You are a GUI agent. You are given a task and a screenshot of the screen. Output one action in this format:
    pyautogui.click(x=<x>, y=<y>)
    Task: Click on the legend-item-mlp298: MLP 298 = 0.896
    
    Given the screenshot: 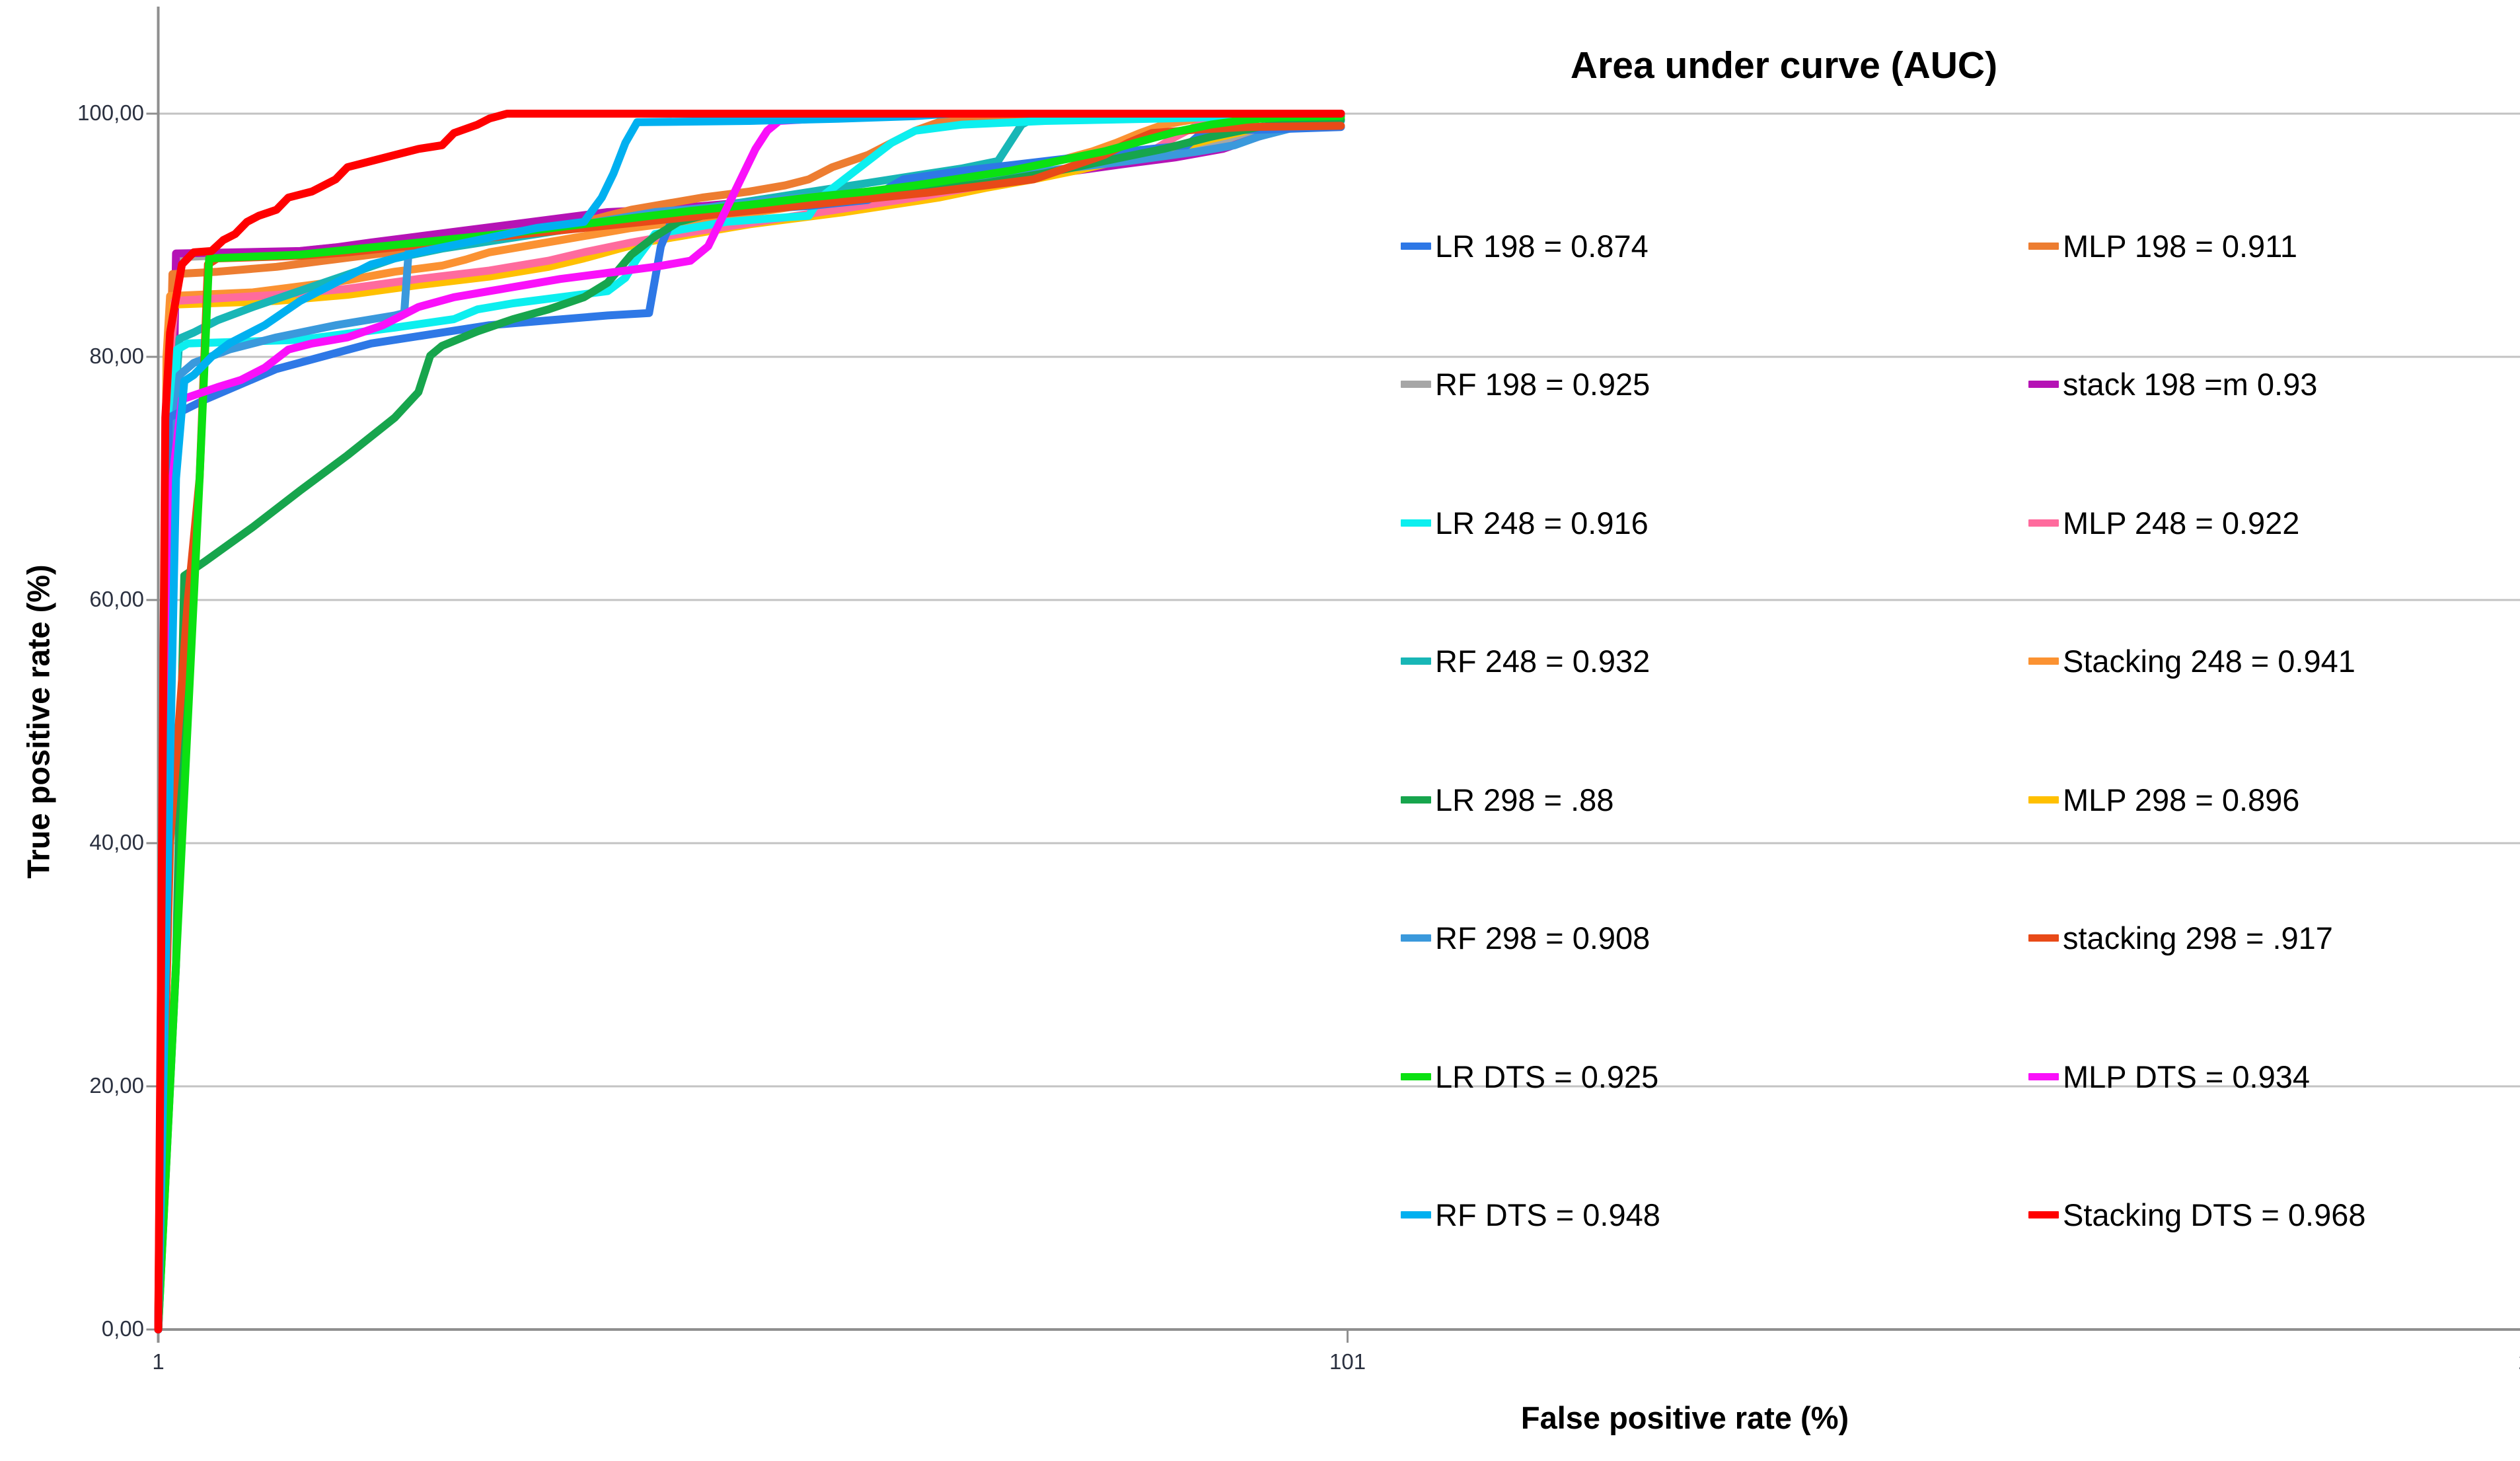 What is the action you would take?
    pyautogui.click(x=2274, y=799)
    